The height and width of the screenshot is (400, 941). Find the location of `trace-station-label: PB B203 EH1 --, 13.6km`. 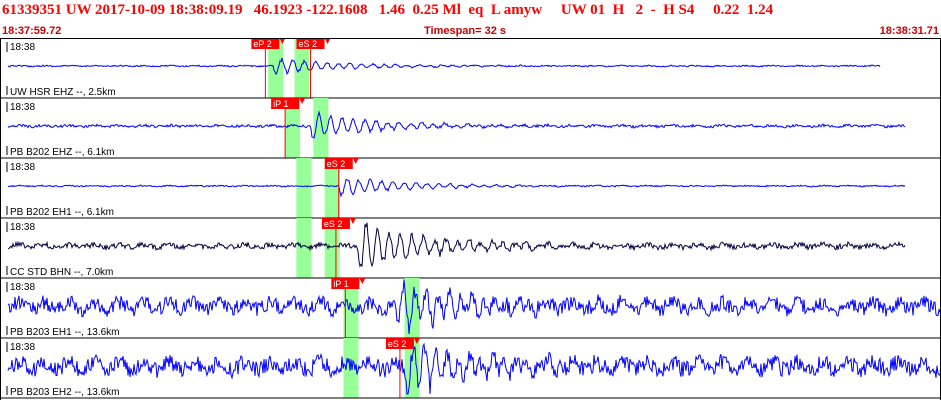

trace-station-label: PB B203 EH1 --, 13.6km is located at coordinates (65, 332).